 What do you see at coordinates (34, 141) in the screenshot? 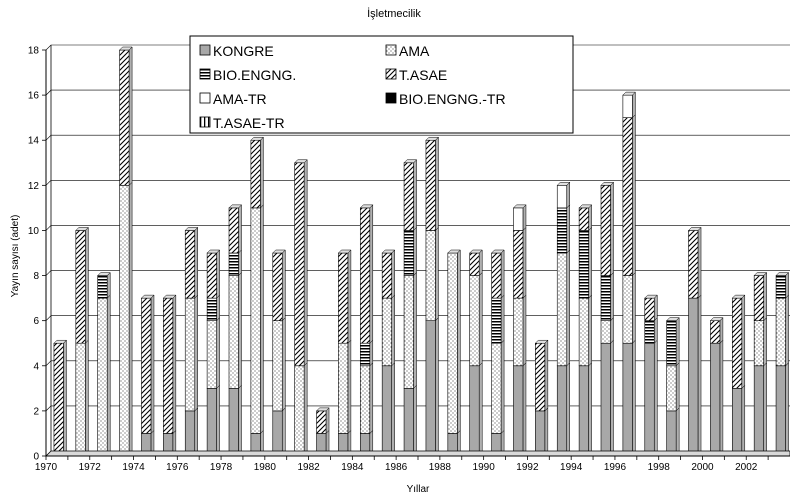
I see `y-tick-label: 14` at bounding box center [34, 141].